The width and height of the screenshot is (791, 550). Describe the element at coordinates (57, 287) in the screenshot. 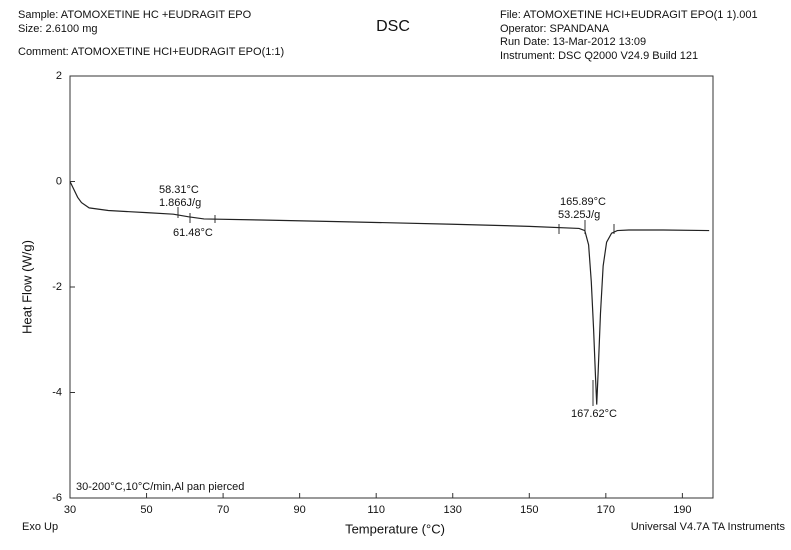

I see `y-tick-label: -2` at that location.